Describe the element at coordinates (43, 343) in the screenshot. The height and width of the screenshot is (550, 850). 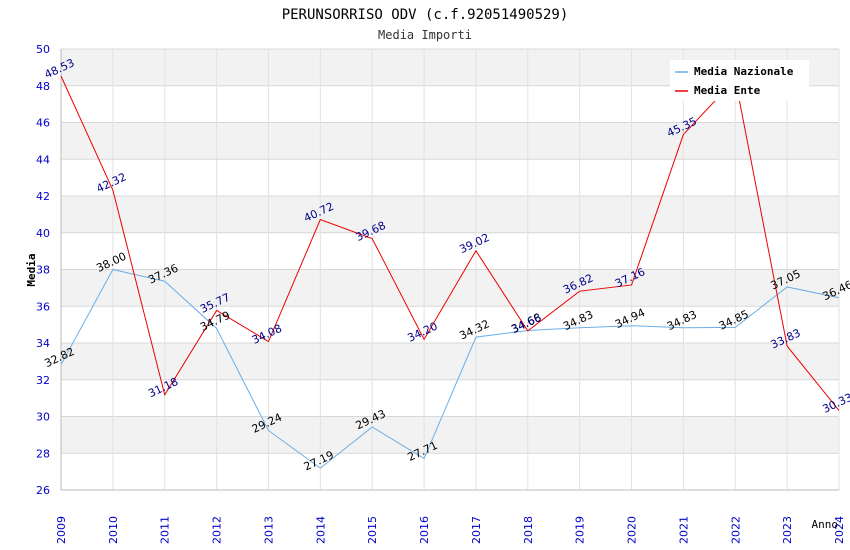
I see `y-tick-label: 34` at that location.